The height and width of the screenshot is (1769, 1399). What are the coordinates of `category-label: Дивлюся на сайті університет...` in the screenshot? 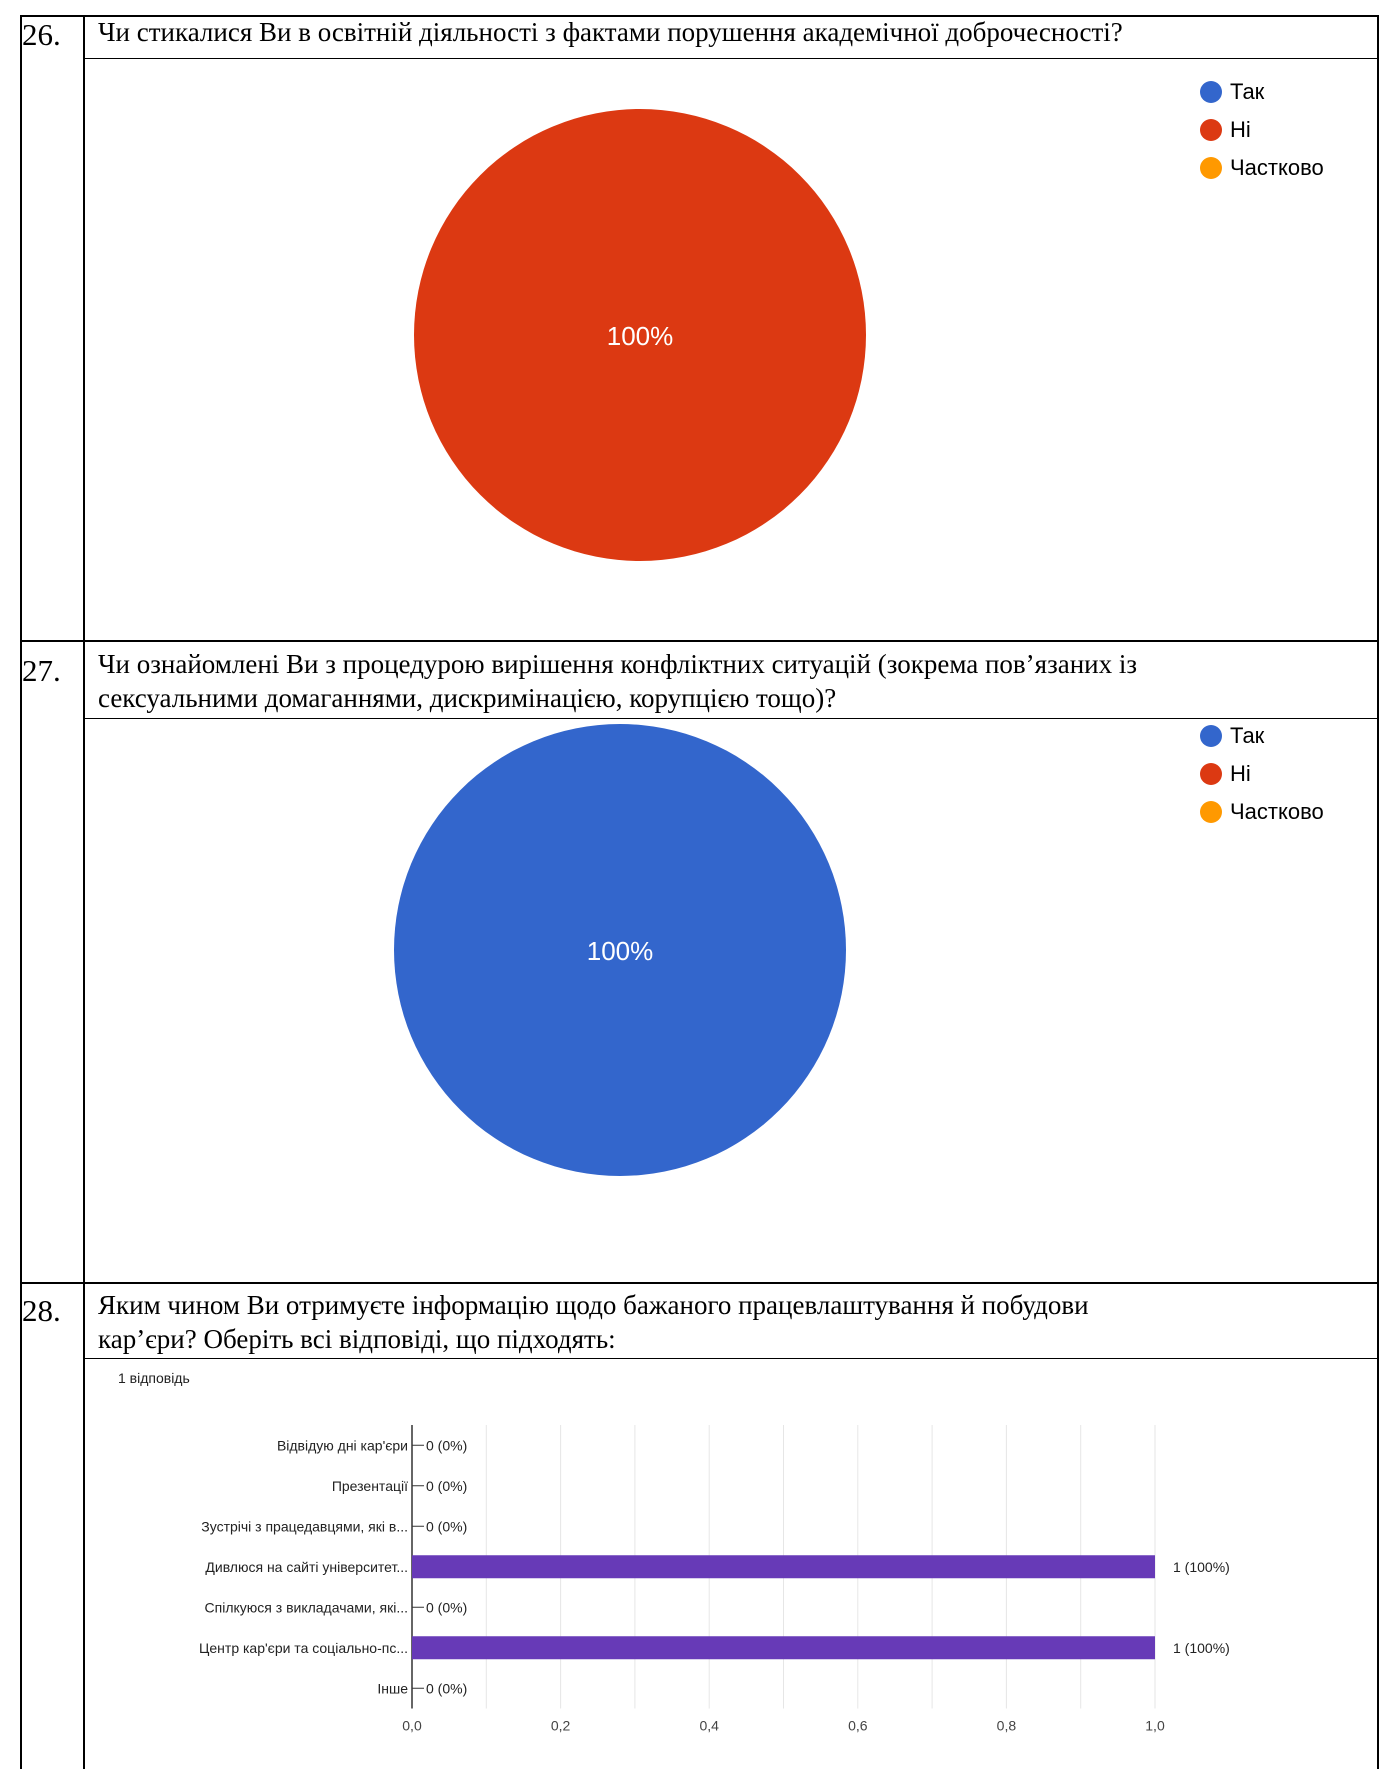 It's located at (306, 1567).